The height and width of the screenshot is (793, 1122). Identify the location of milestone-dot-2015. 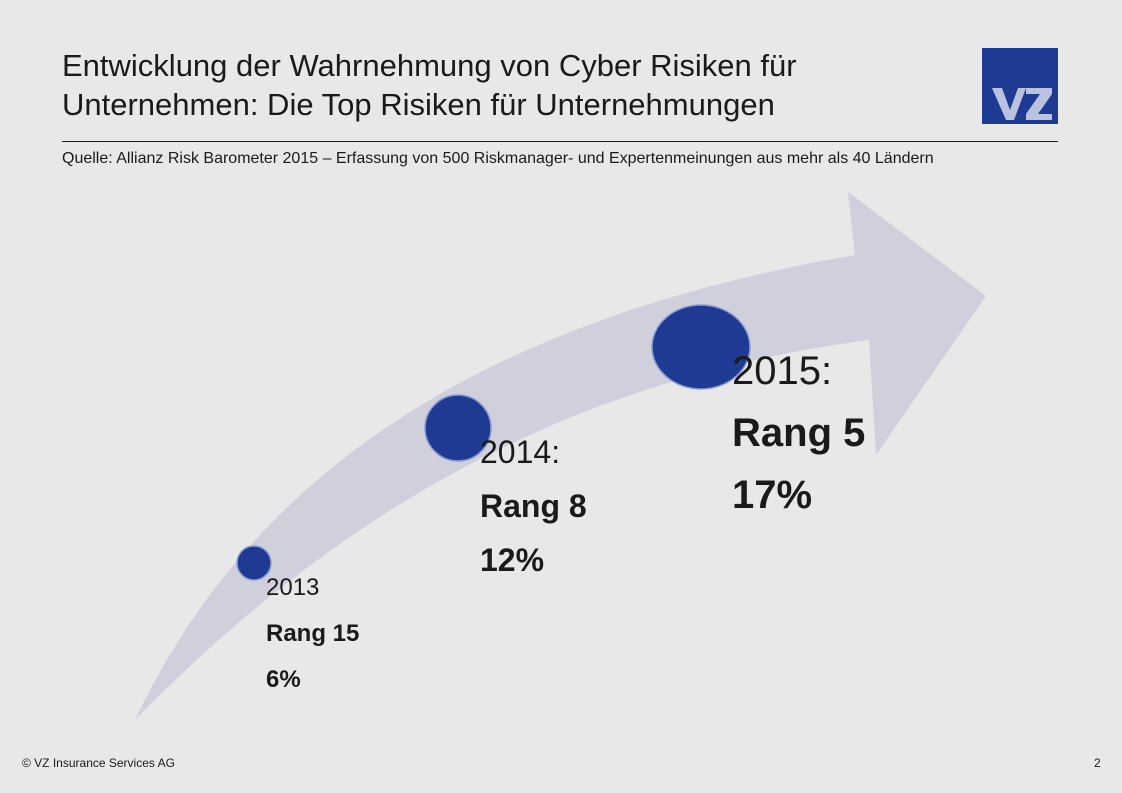
(701, 347).